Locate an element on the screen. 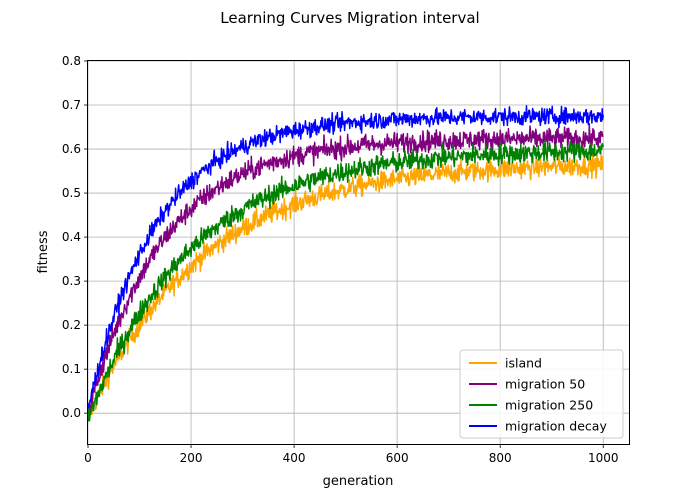 The height and width of the screenshot is (500, 700). x-tick-label: 200 is located at coordinates (191, 458).